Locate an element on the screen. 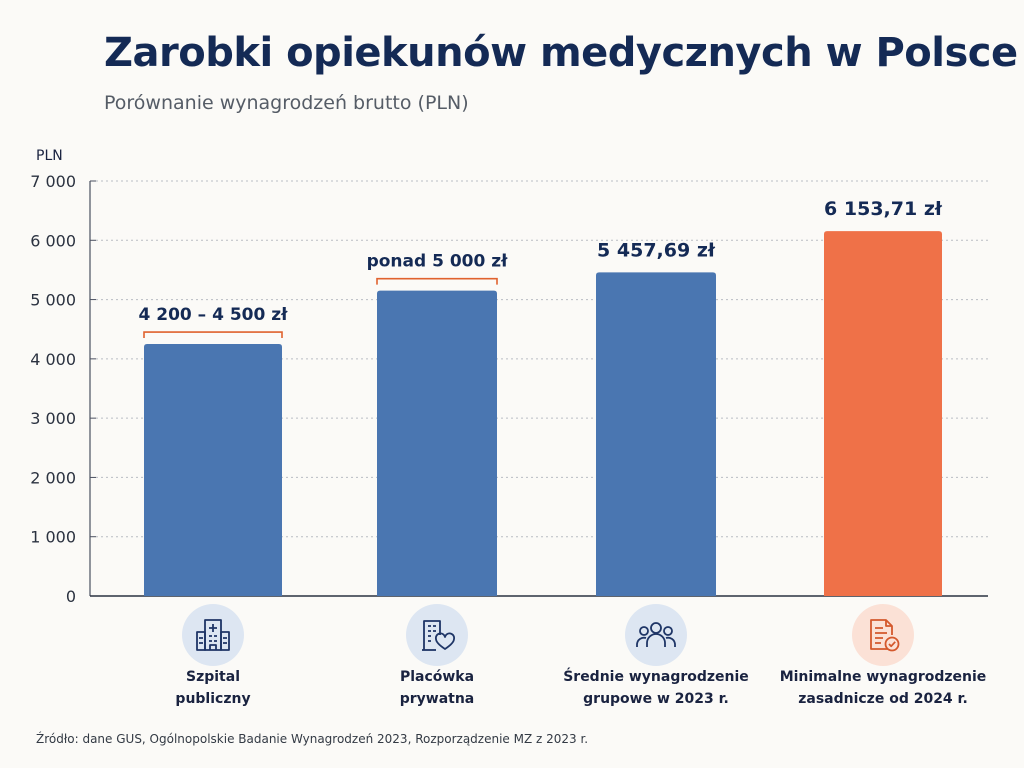  category-label-line: grupowe w 2023 r. is located at coordinates (656, 699).